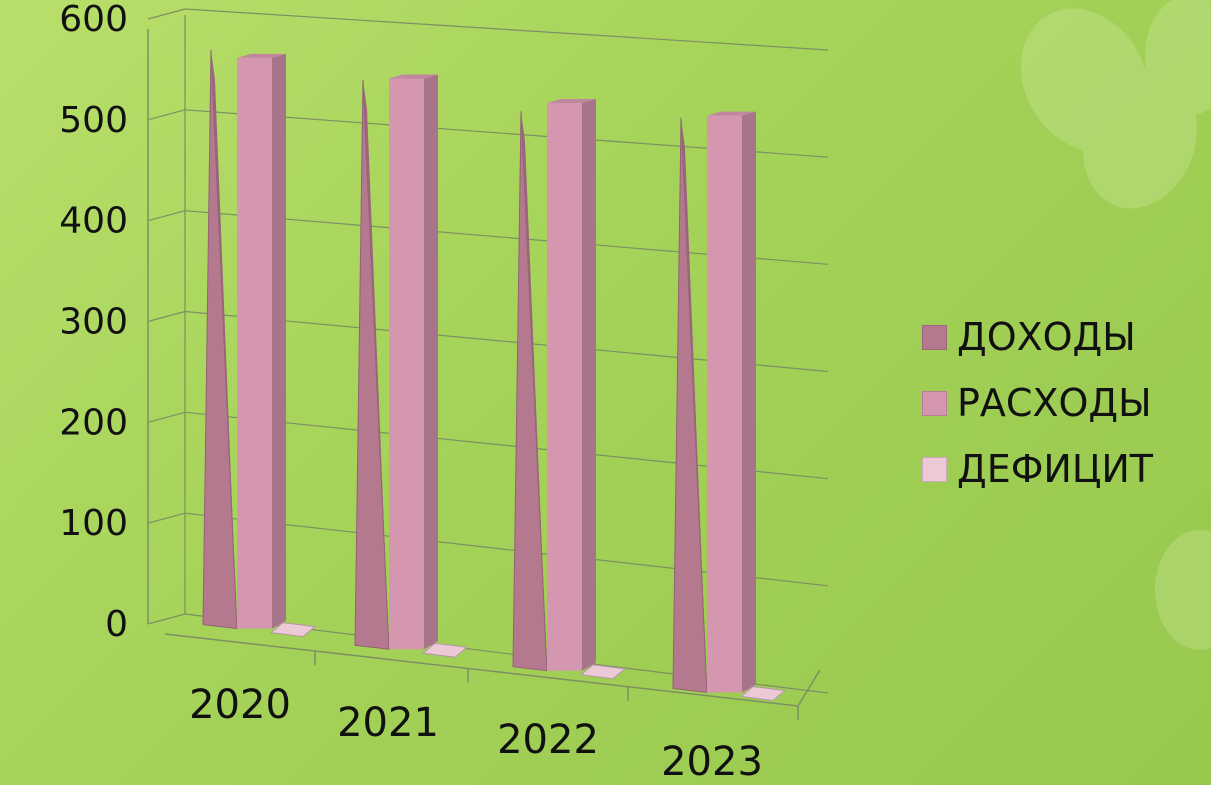  Describe the element at coordinates (254, 343) in the screenshot. I see `bar-rashody-2020` at that location.